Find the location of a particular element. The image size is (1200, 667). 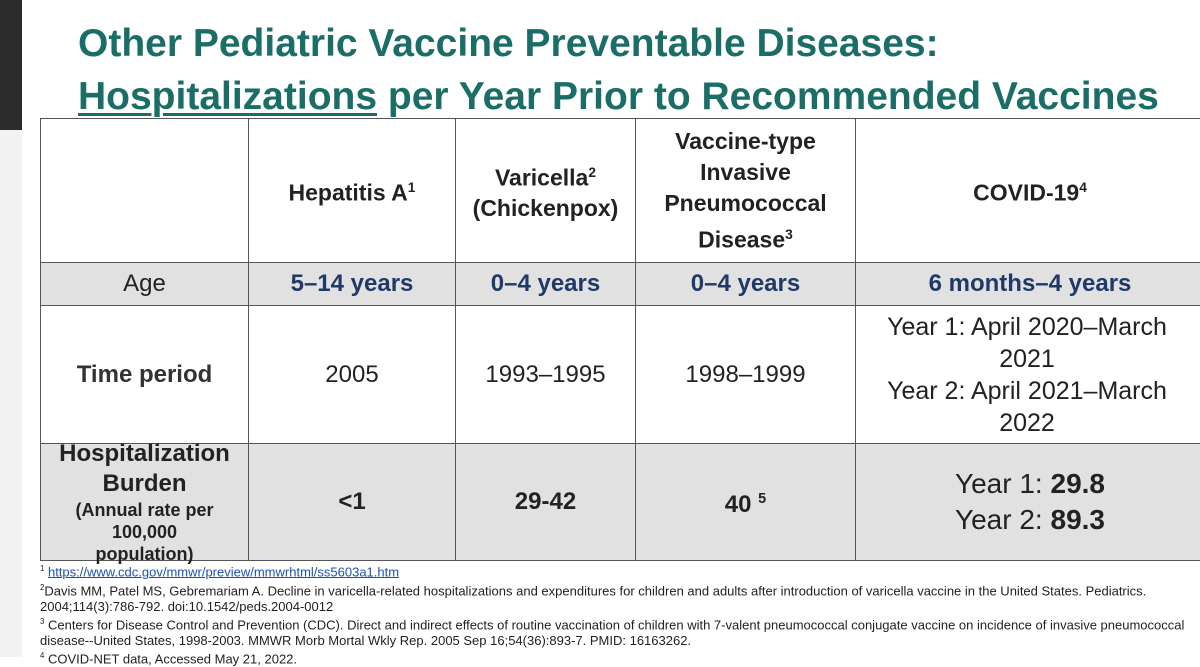

cell: 6 months–4 years is located at coordinates (1027, 284).